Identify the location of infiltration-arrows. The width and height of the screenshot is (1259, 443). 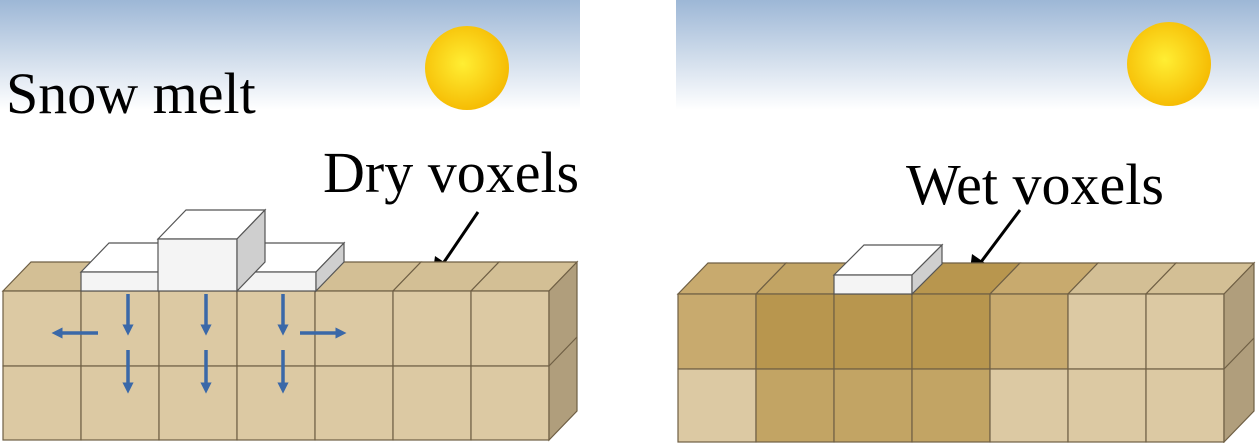
(199, 344).